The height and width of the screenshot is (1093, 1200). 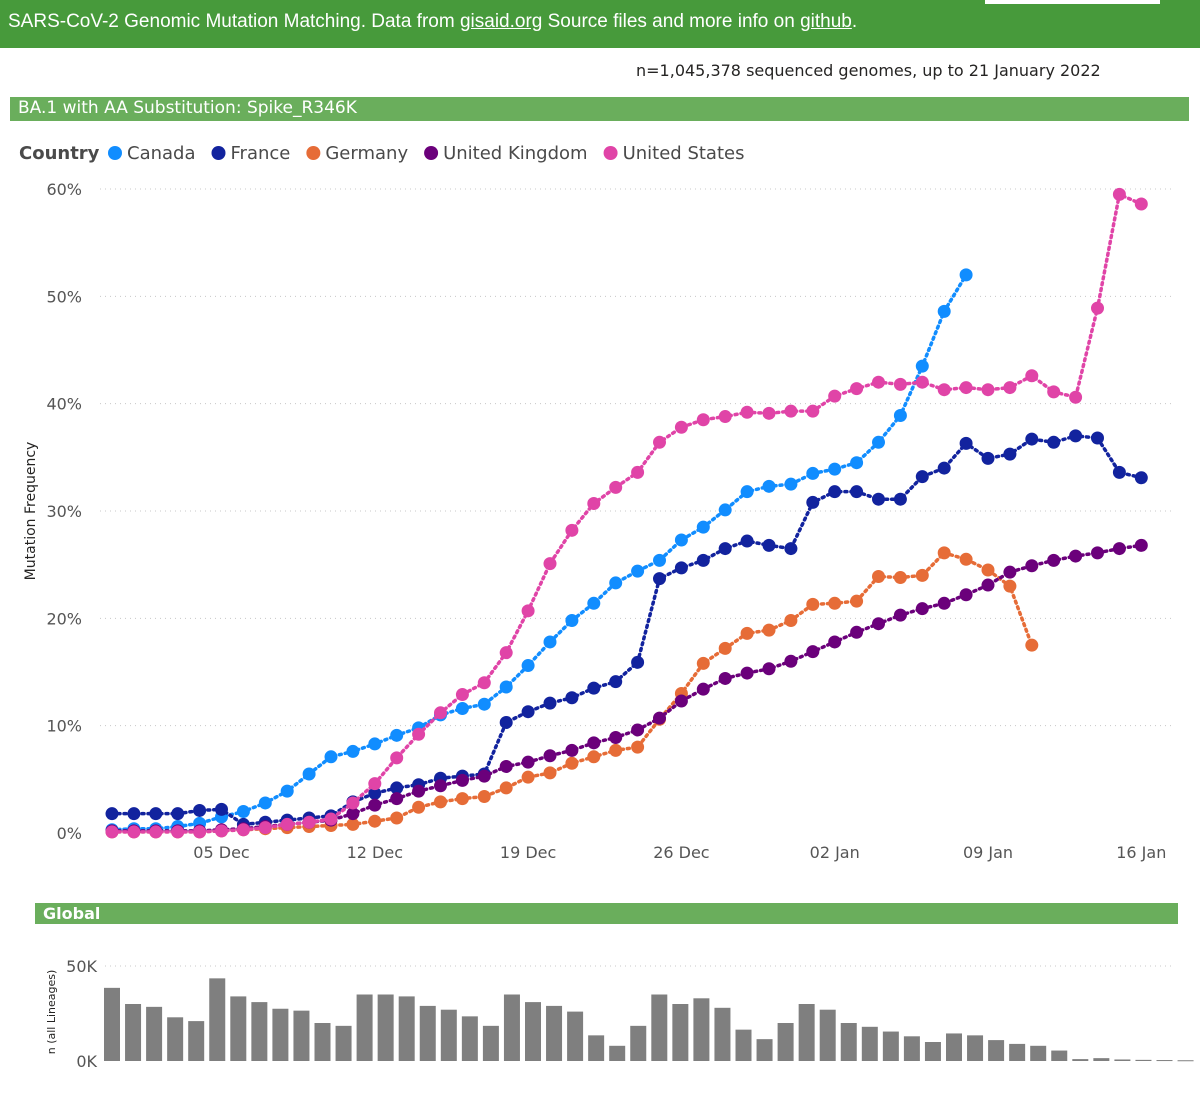 I want to click on legend-label: United Kingdom, so click(x=515, y=153).